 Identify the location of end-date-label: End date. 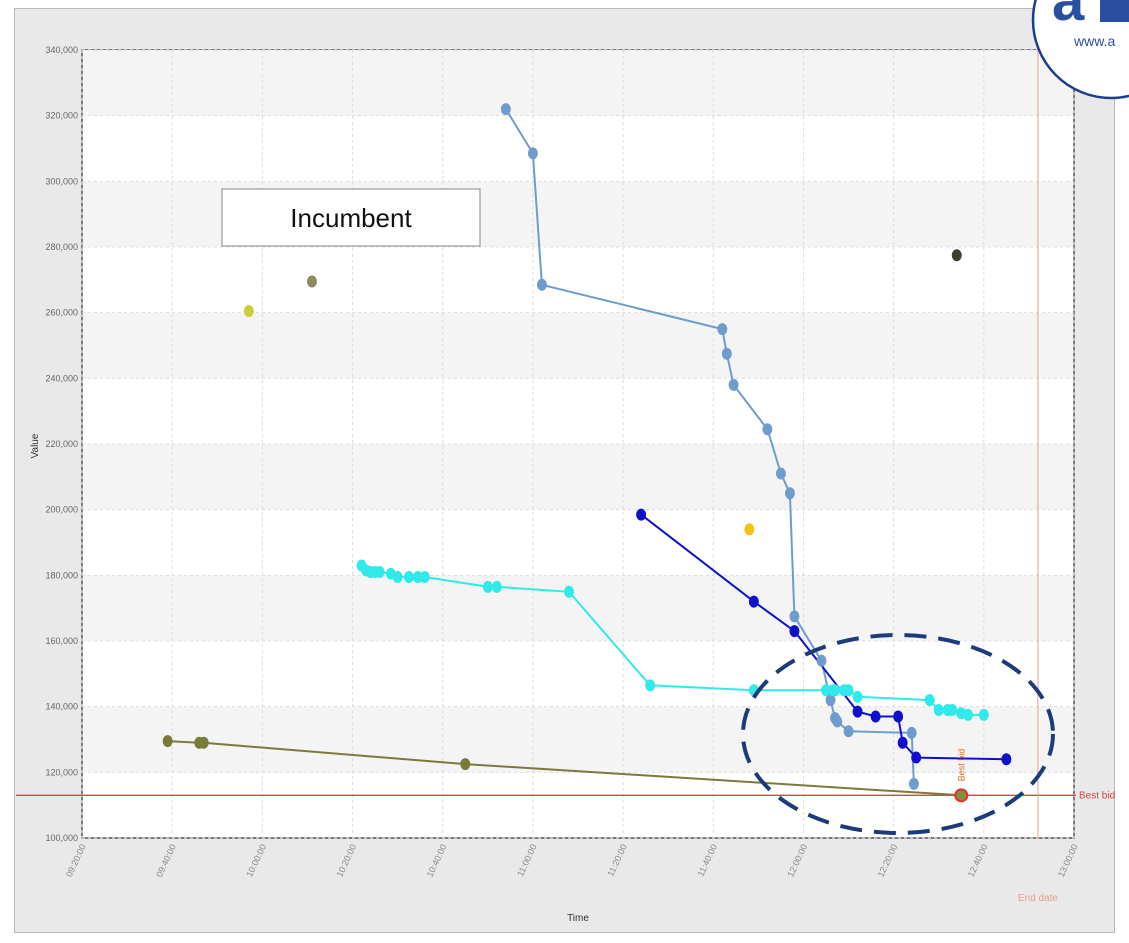
(1038, 898).